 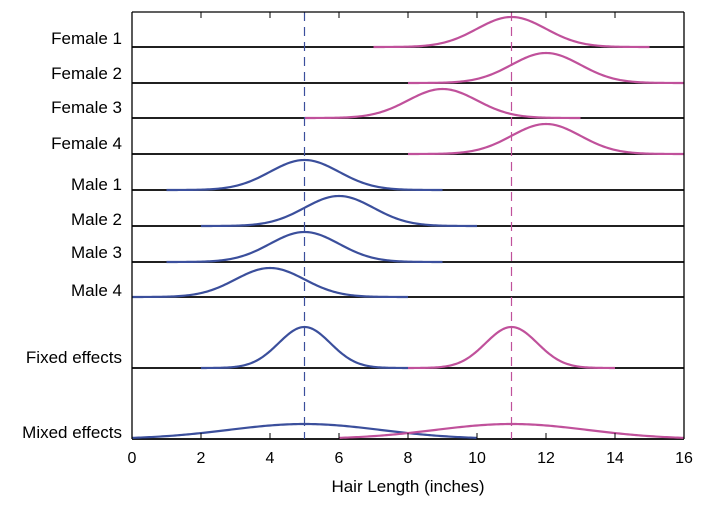 What do you see at coordinates (132, 458) in the screenshot?
I see `x-tick-label: 0` at bounding box center [132, 458].